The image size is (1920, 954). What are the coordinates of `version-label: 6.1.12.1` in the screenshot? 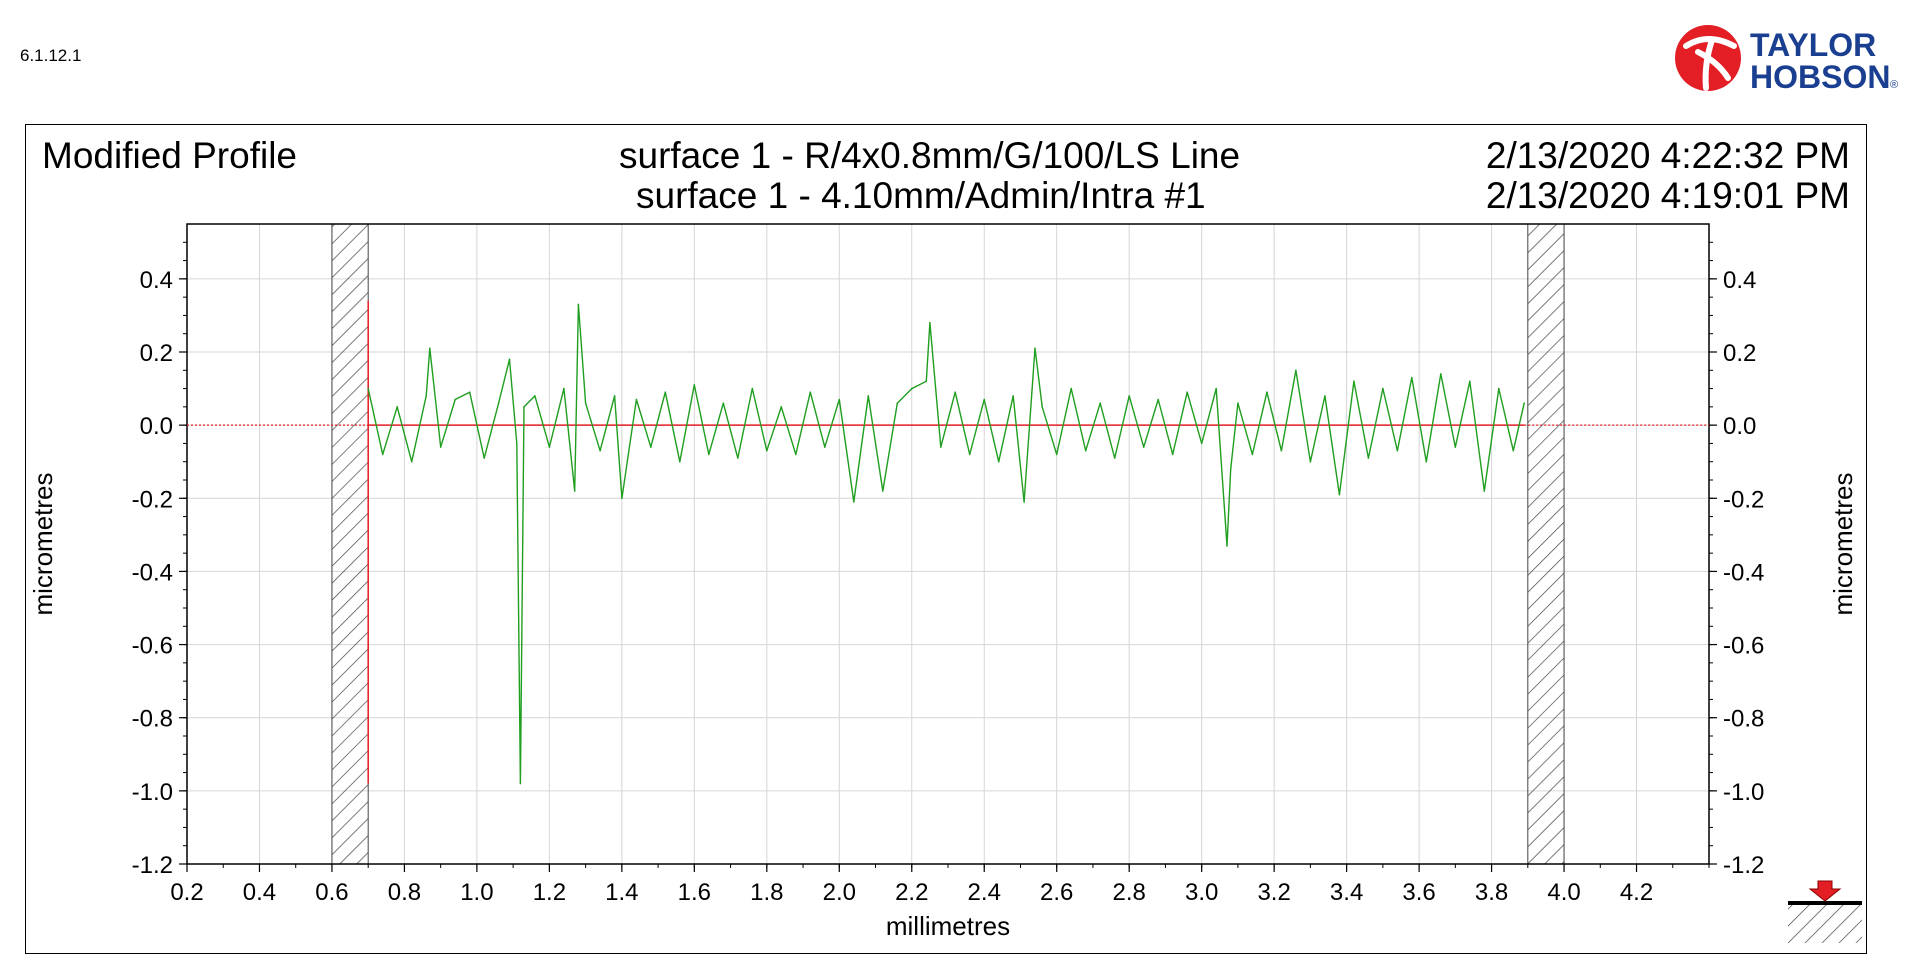 It's located at (51, 55).